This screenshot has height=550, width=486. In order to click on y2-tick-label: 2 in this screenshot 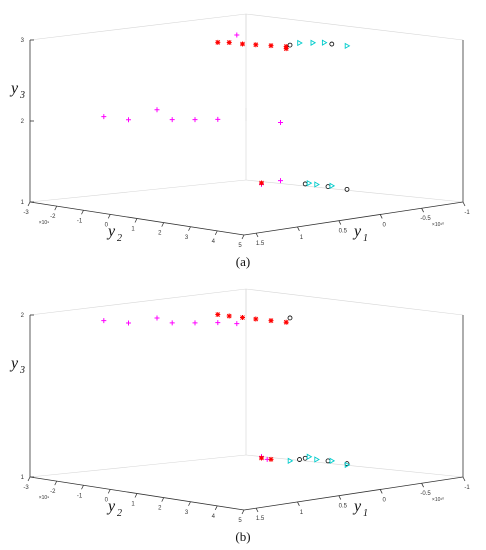, I will do `click(160, 509)`.